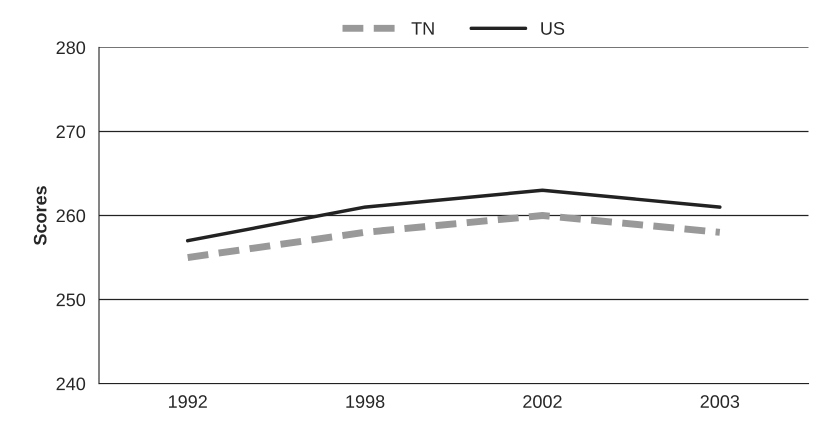 The width and height of the screenshot is (825, 431). Describe the element at coordinates (720, 401) in the screenshot. I see `x-tick-label: 2003` at that location.